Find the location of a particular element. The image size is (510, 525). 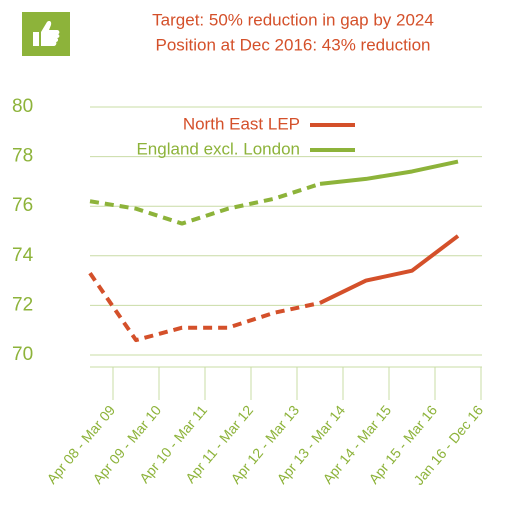

chart-subtitle: Position at Dec 2016: 43% reduction is located at coordinates (292, 44).